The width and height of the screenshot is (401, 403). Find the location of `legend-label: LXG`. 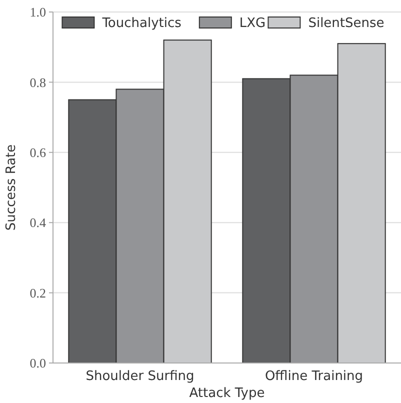

legend-label: LXG is located at coordinates (252, 23).